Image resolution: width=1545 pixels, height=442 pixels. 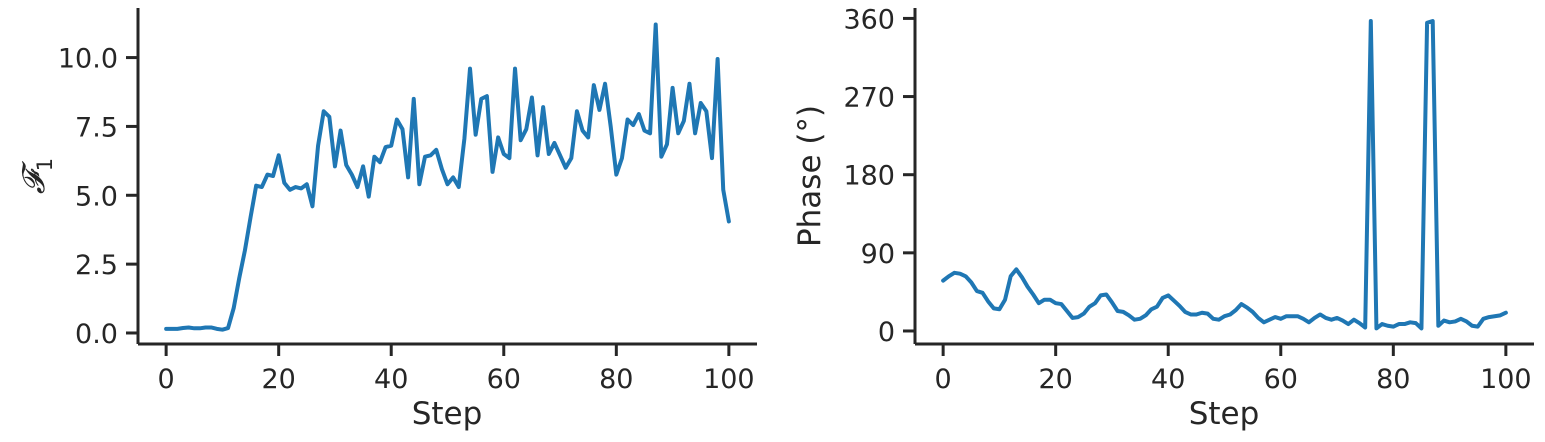 I want to click on phase-x-tick-label: 100, so click(x=1506, y=379).